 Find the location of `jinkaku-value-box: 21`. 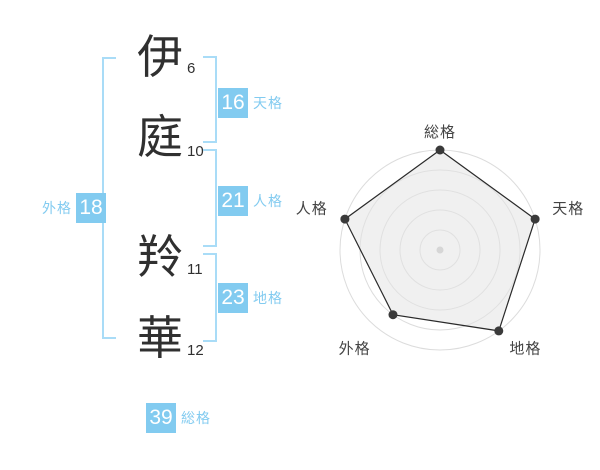

jinkaku-value-box: 21 is located at coordinates (233, 201).